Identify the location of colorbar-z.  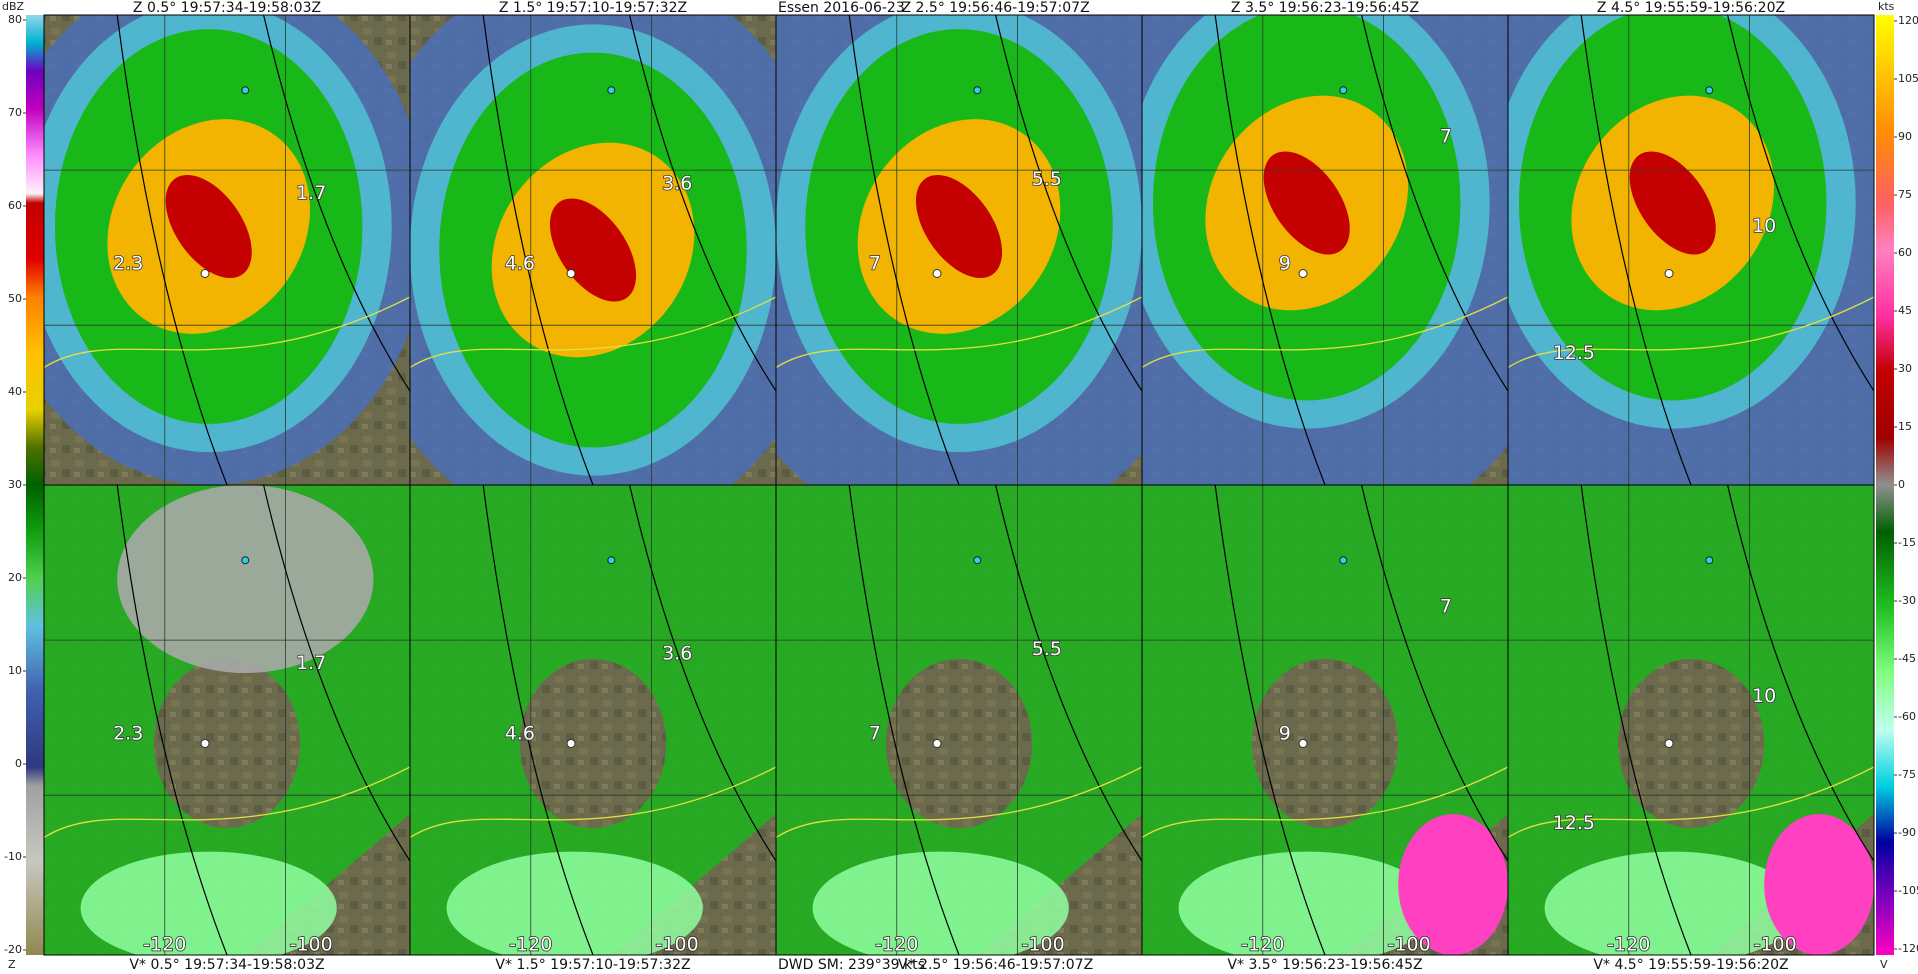
(35, 485).